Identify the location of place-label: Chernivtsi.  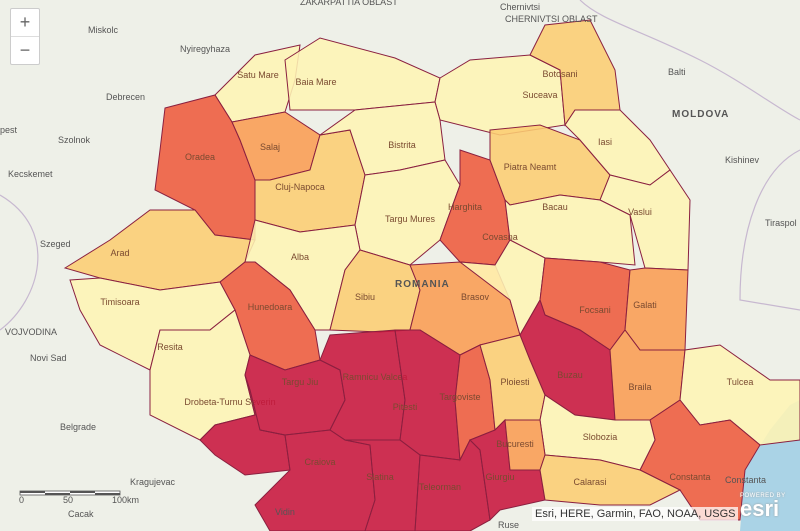
(520, 7).